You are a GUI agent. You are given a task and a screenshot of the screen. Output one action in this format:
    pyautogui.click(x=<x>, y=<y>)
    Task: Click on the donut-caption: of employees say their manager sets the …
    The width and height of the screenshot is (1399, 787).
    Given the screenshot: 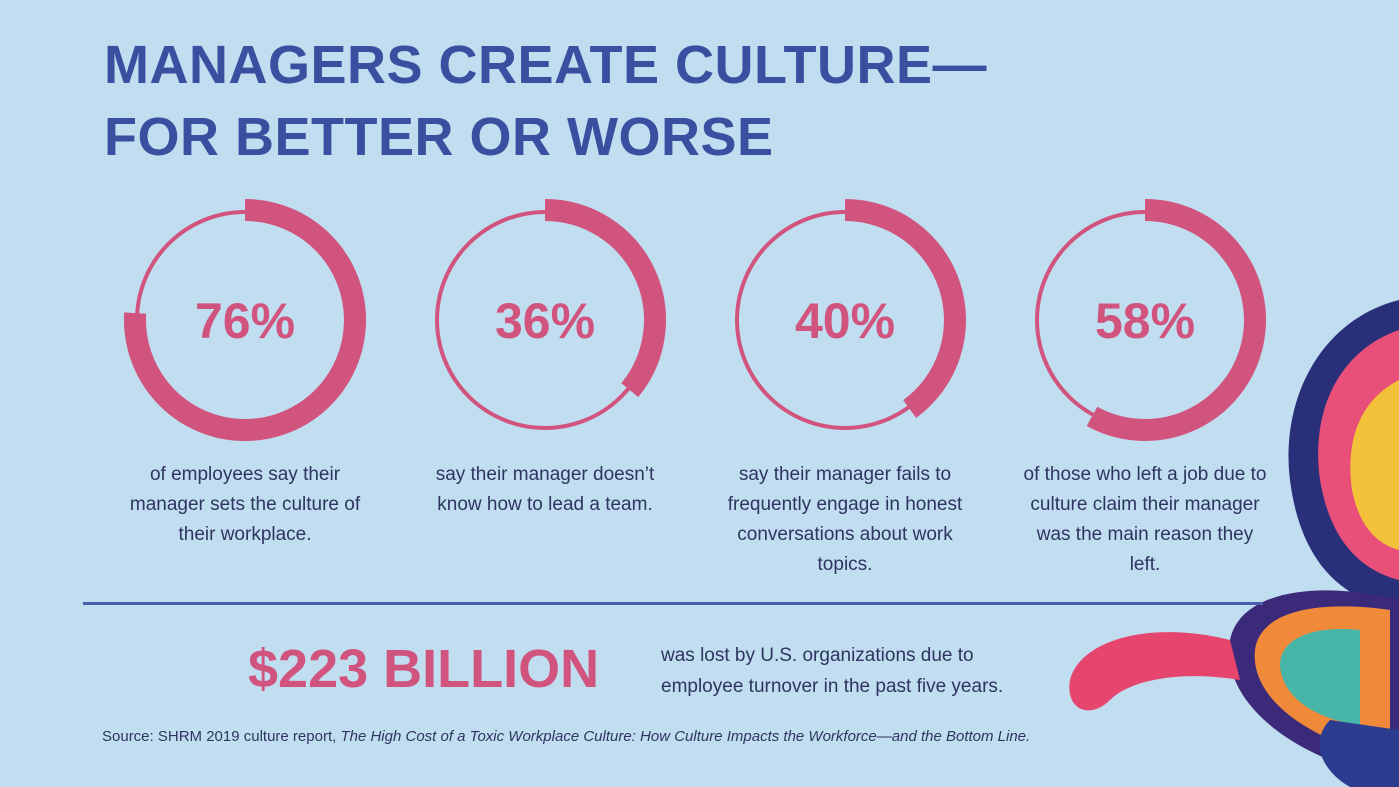 What is the action you would take?
    pyautogui.click(x=245, y=504)
    